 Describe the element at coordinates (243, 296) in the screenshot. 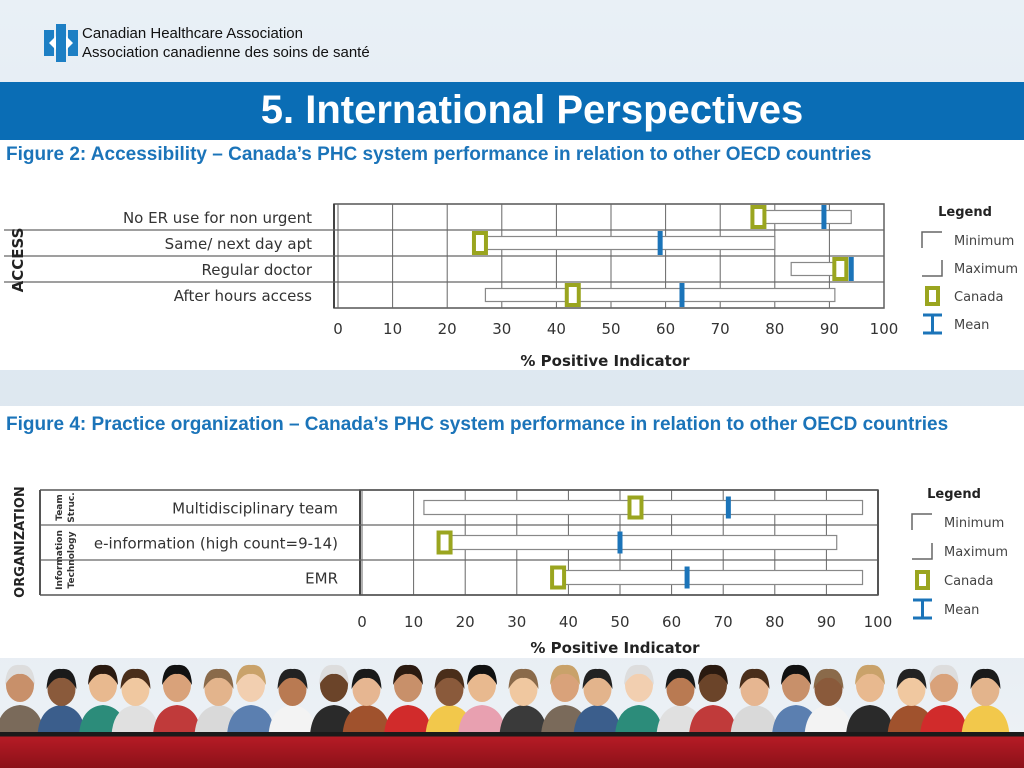

I see `category-label: After hours access` at that location.